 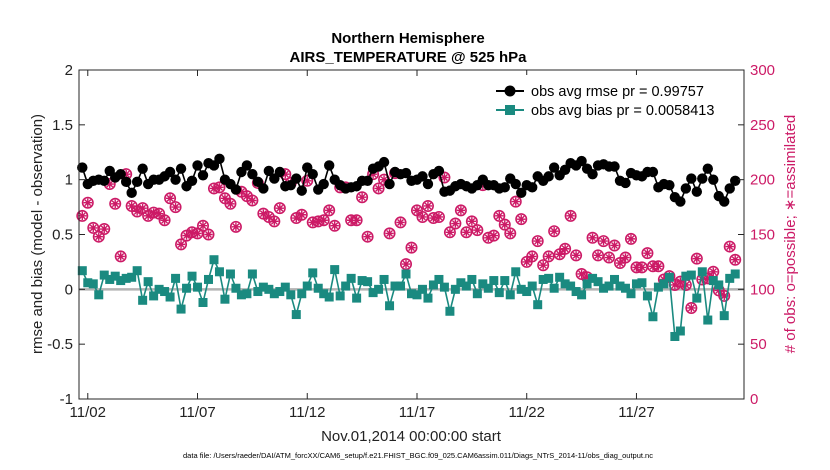 What do you see at coordinates (407, 38) in the screenshot?
I see `chart-title: Northern Hemisphere` at bounding box center [407, 38].